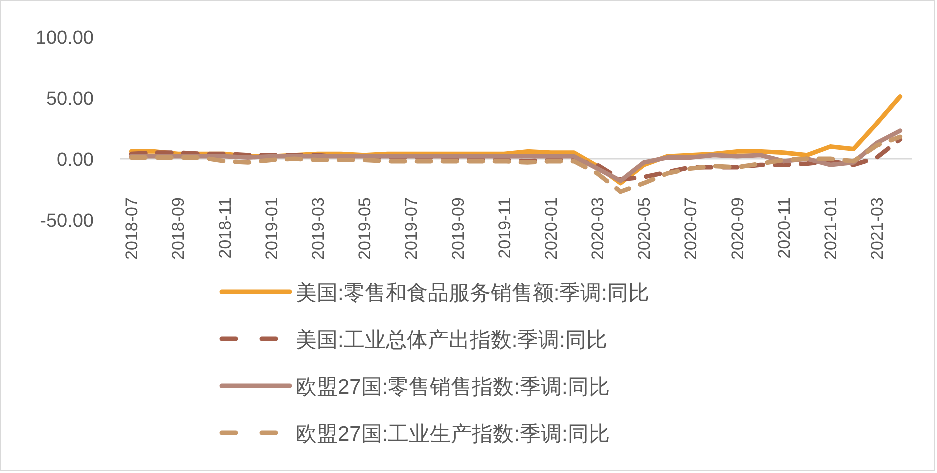  What do you see at coordinates (551, 229) in the screenshot?
I see `x-tick-label: 2020-01` at bounding box center [551, 229].